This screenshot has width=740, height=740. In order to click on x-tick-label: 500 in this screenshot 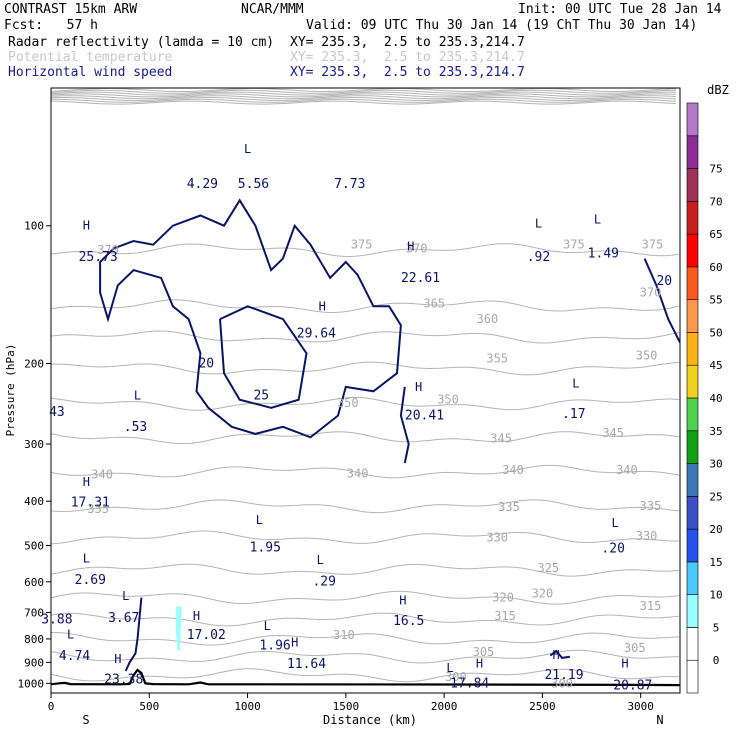, I will do `click(149, 706)`.